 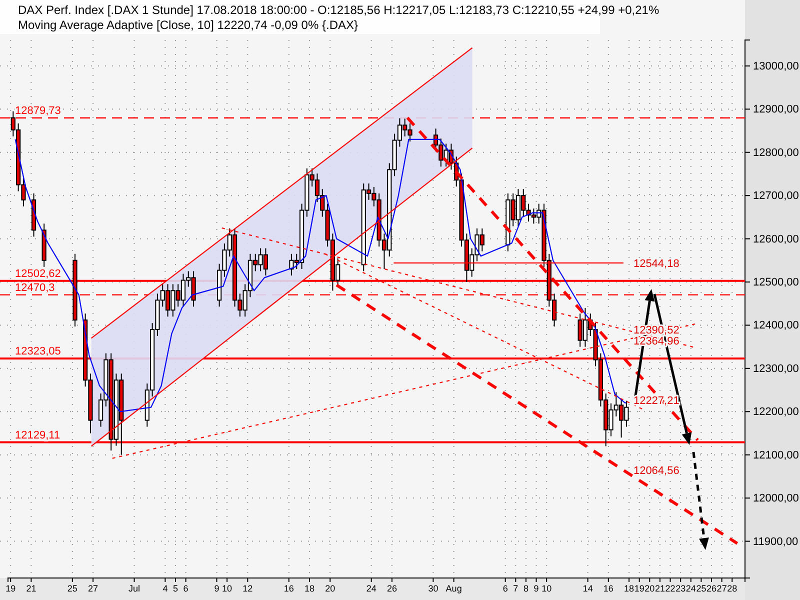 I want to click on x-tick-label: 5, so click(x=175, y=588).